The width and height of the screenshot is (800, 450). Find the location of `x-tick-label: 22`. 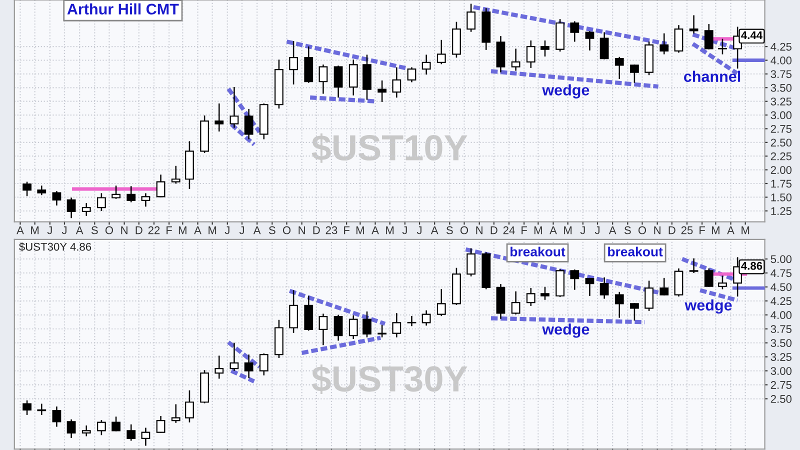

x-tick-label: 22 is located at coordinates (154, 230).